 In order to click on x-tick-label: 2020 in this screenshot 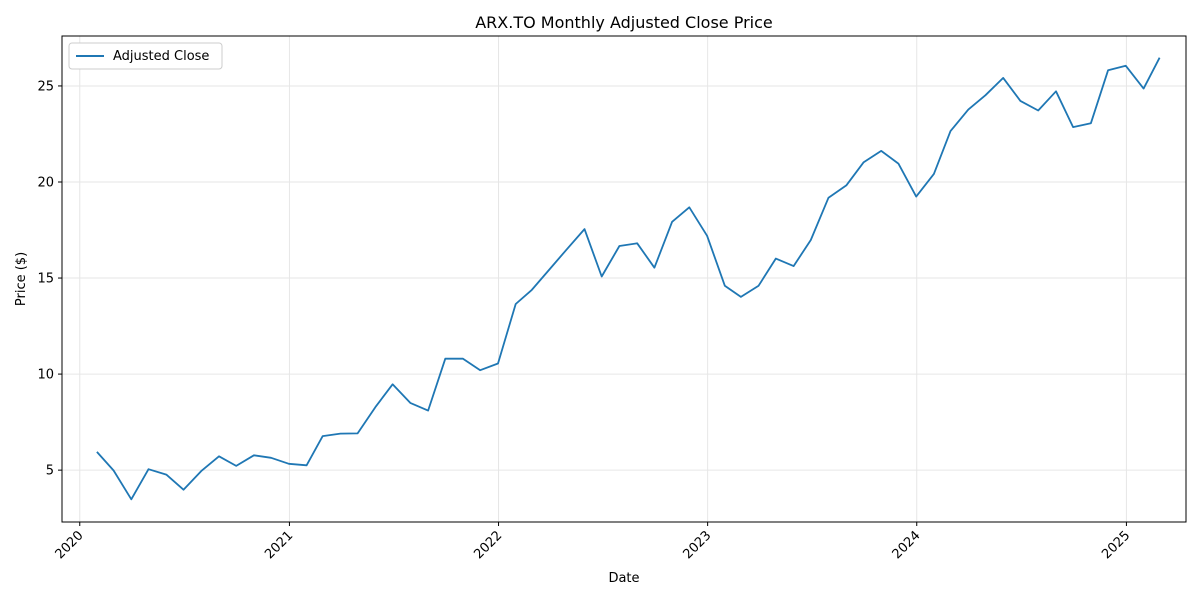, I will do `click(70, 545)`.